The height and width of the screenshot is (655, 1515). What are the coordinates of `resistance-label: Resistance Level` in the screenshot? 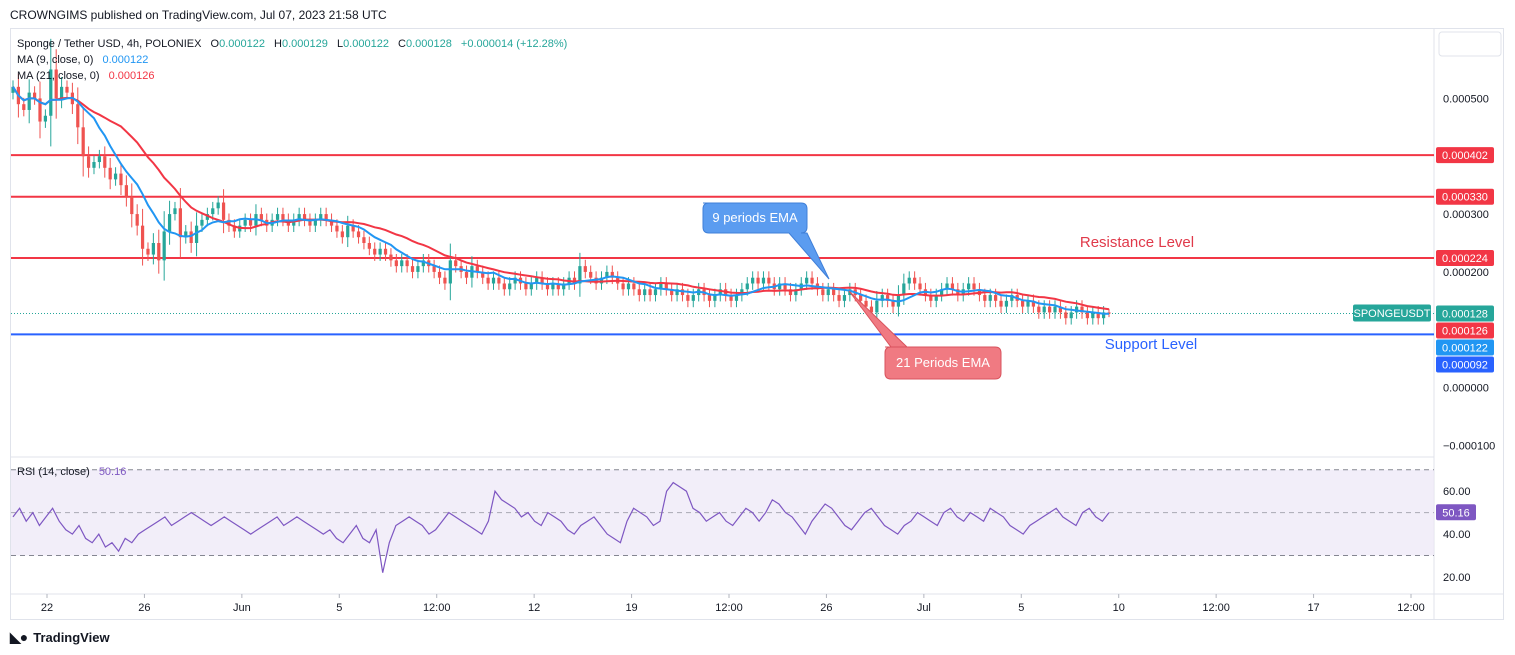 It's located at (1137, 242).